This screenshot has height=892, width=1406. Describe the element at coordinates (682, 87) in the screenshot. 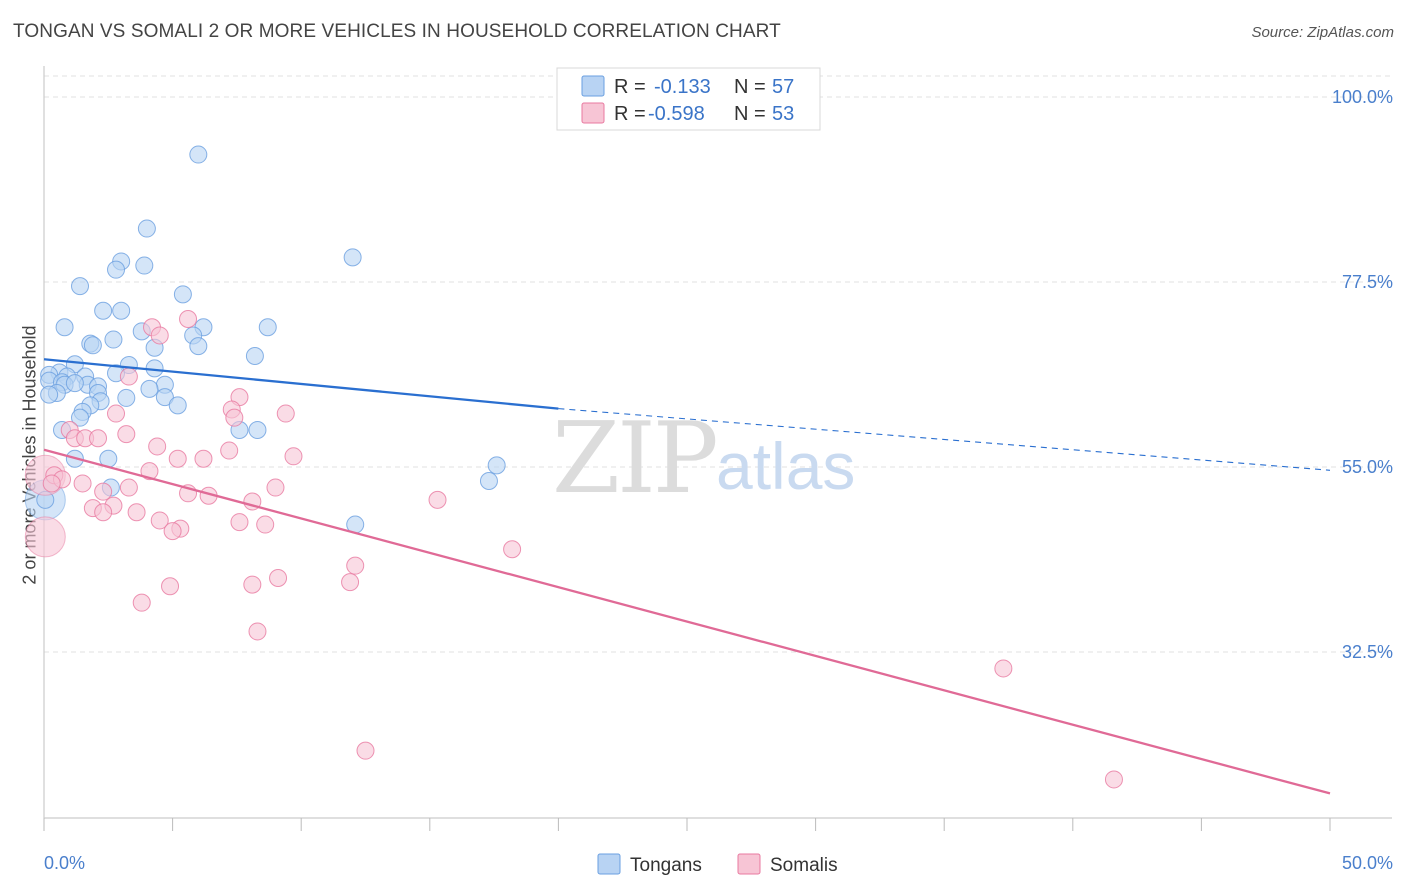

I see `legend-r-value-tongans: -0.133` at that location.